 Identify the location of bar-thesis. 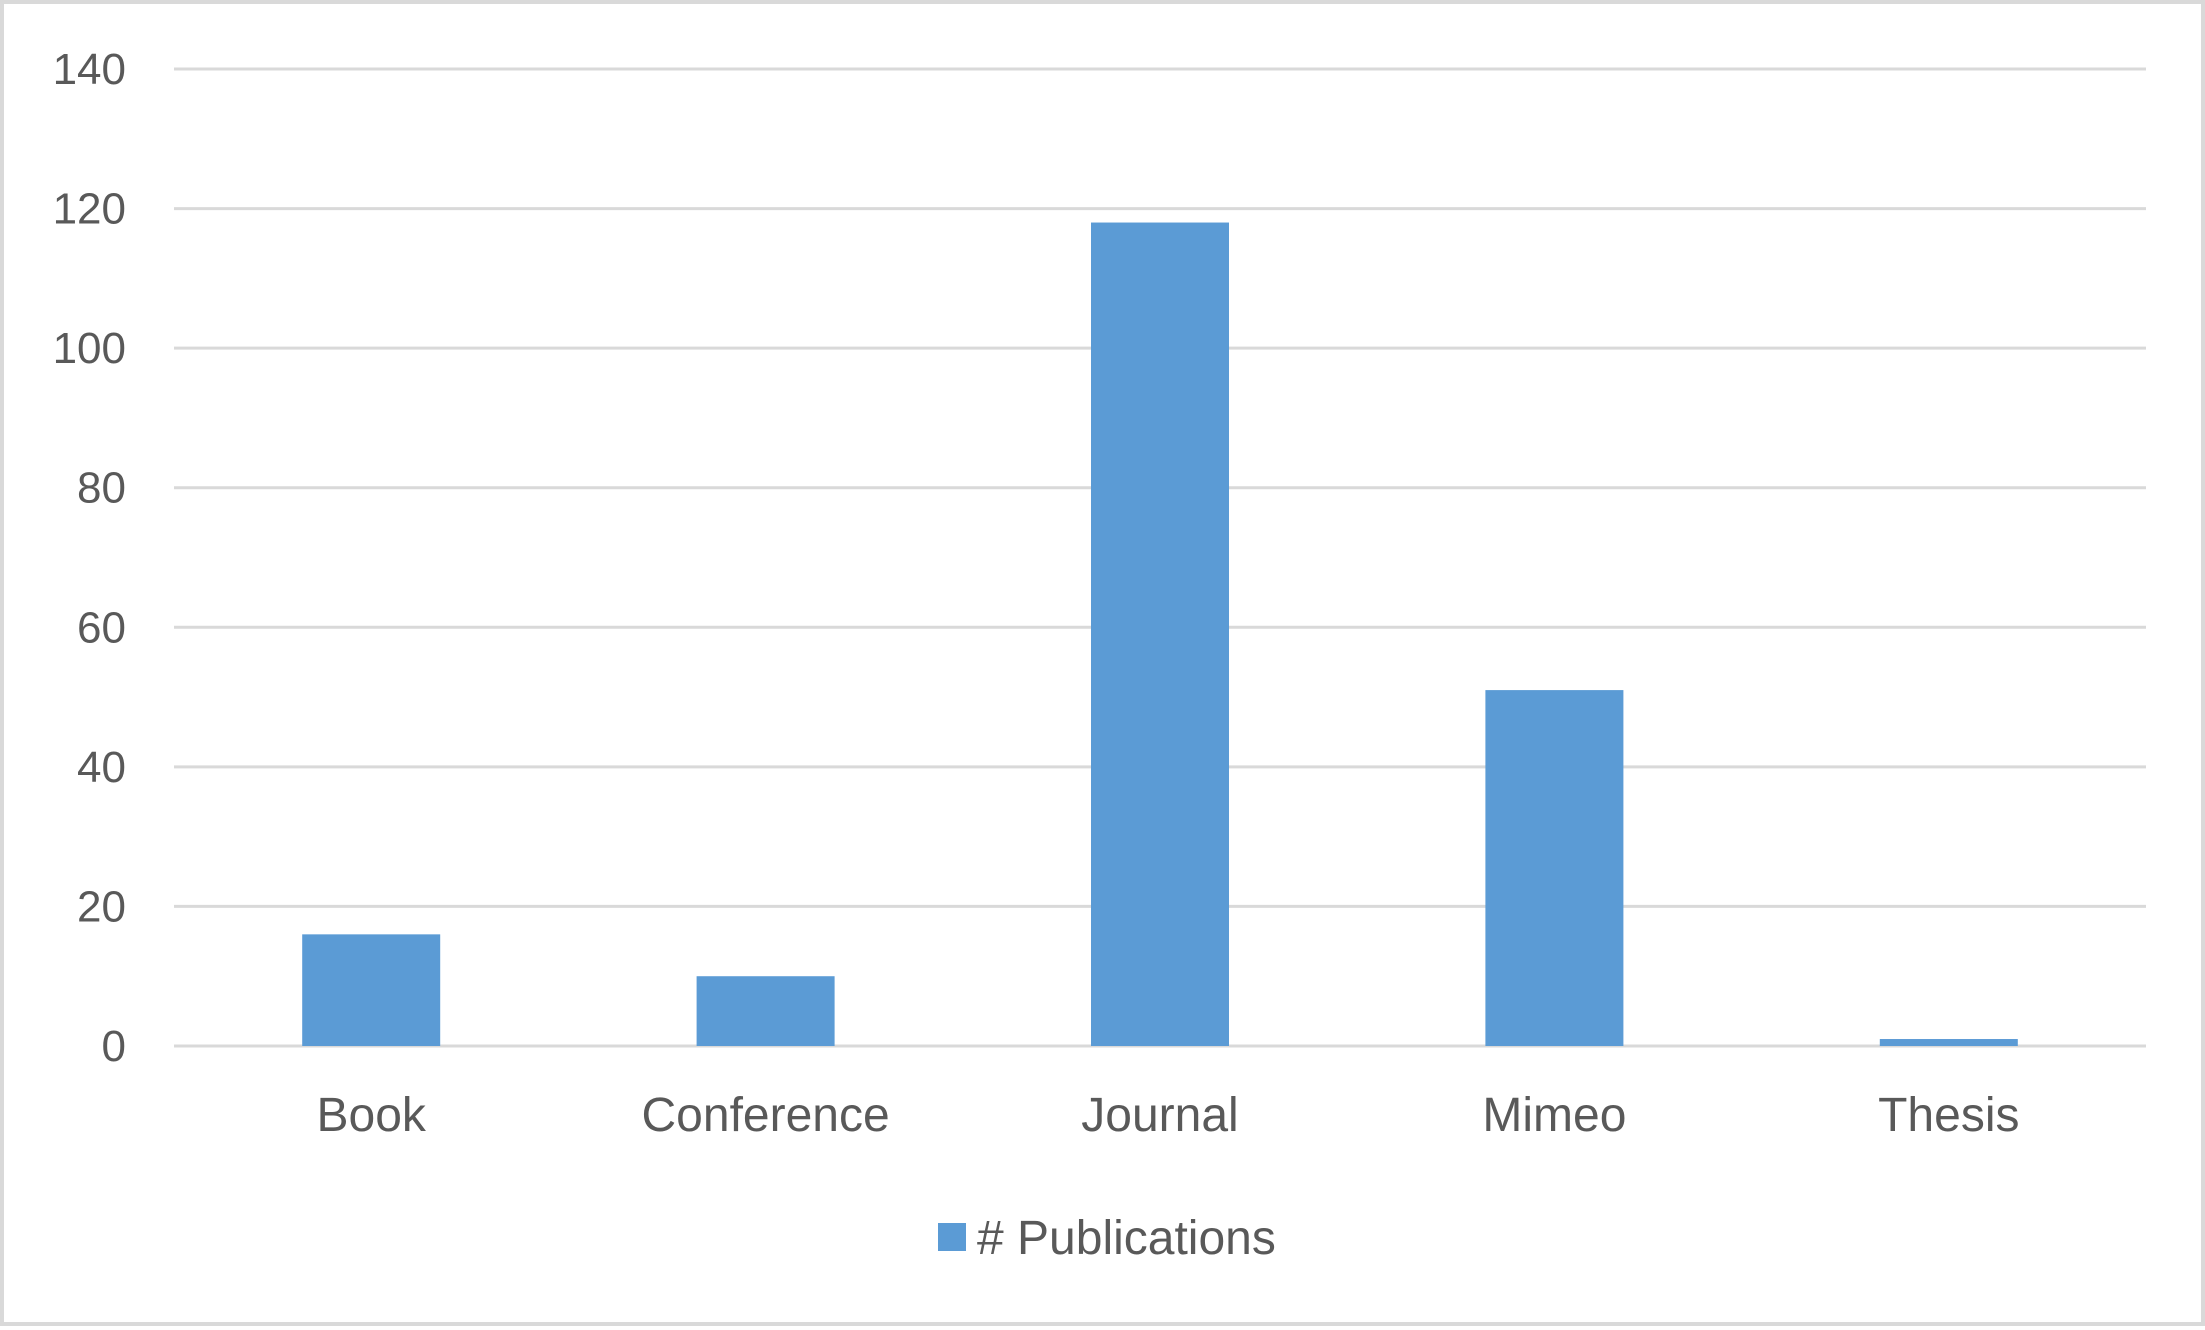
(1948, 1042).